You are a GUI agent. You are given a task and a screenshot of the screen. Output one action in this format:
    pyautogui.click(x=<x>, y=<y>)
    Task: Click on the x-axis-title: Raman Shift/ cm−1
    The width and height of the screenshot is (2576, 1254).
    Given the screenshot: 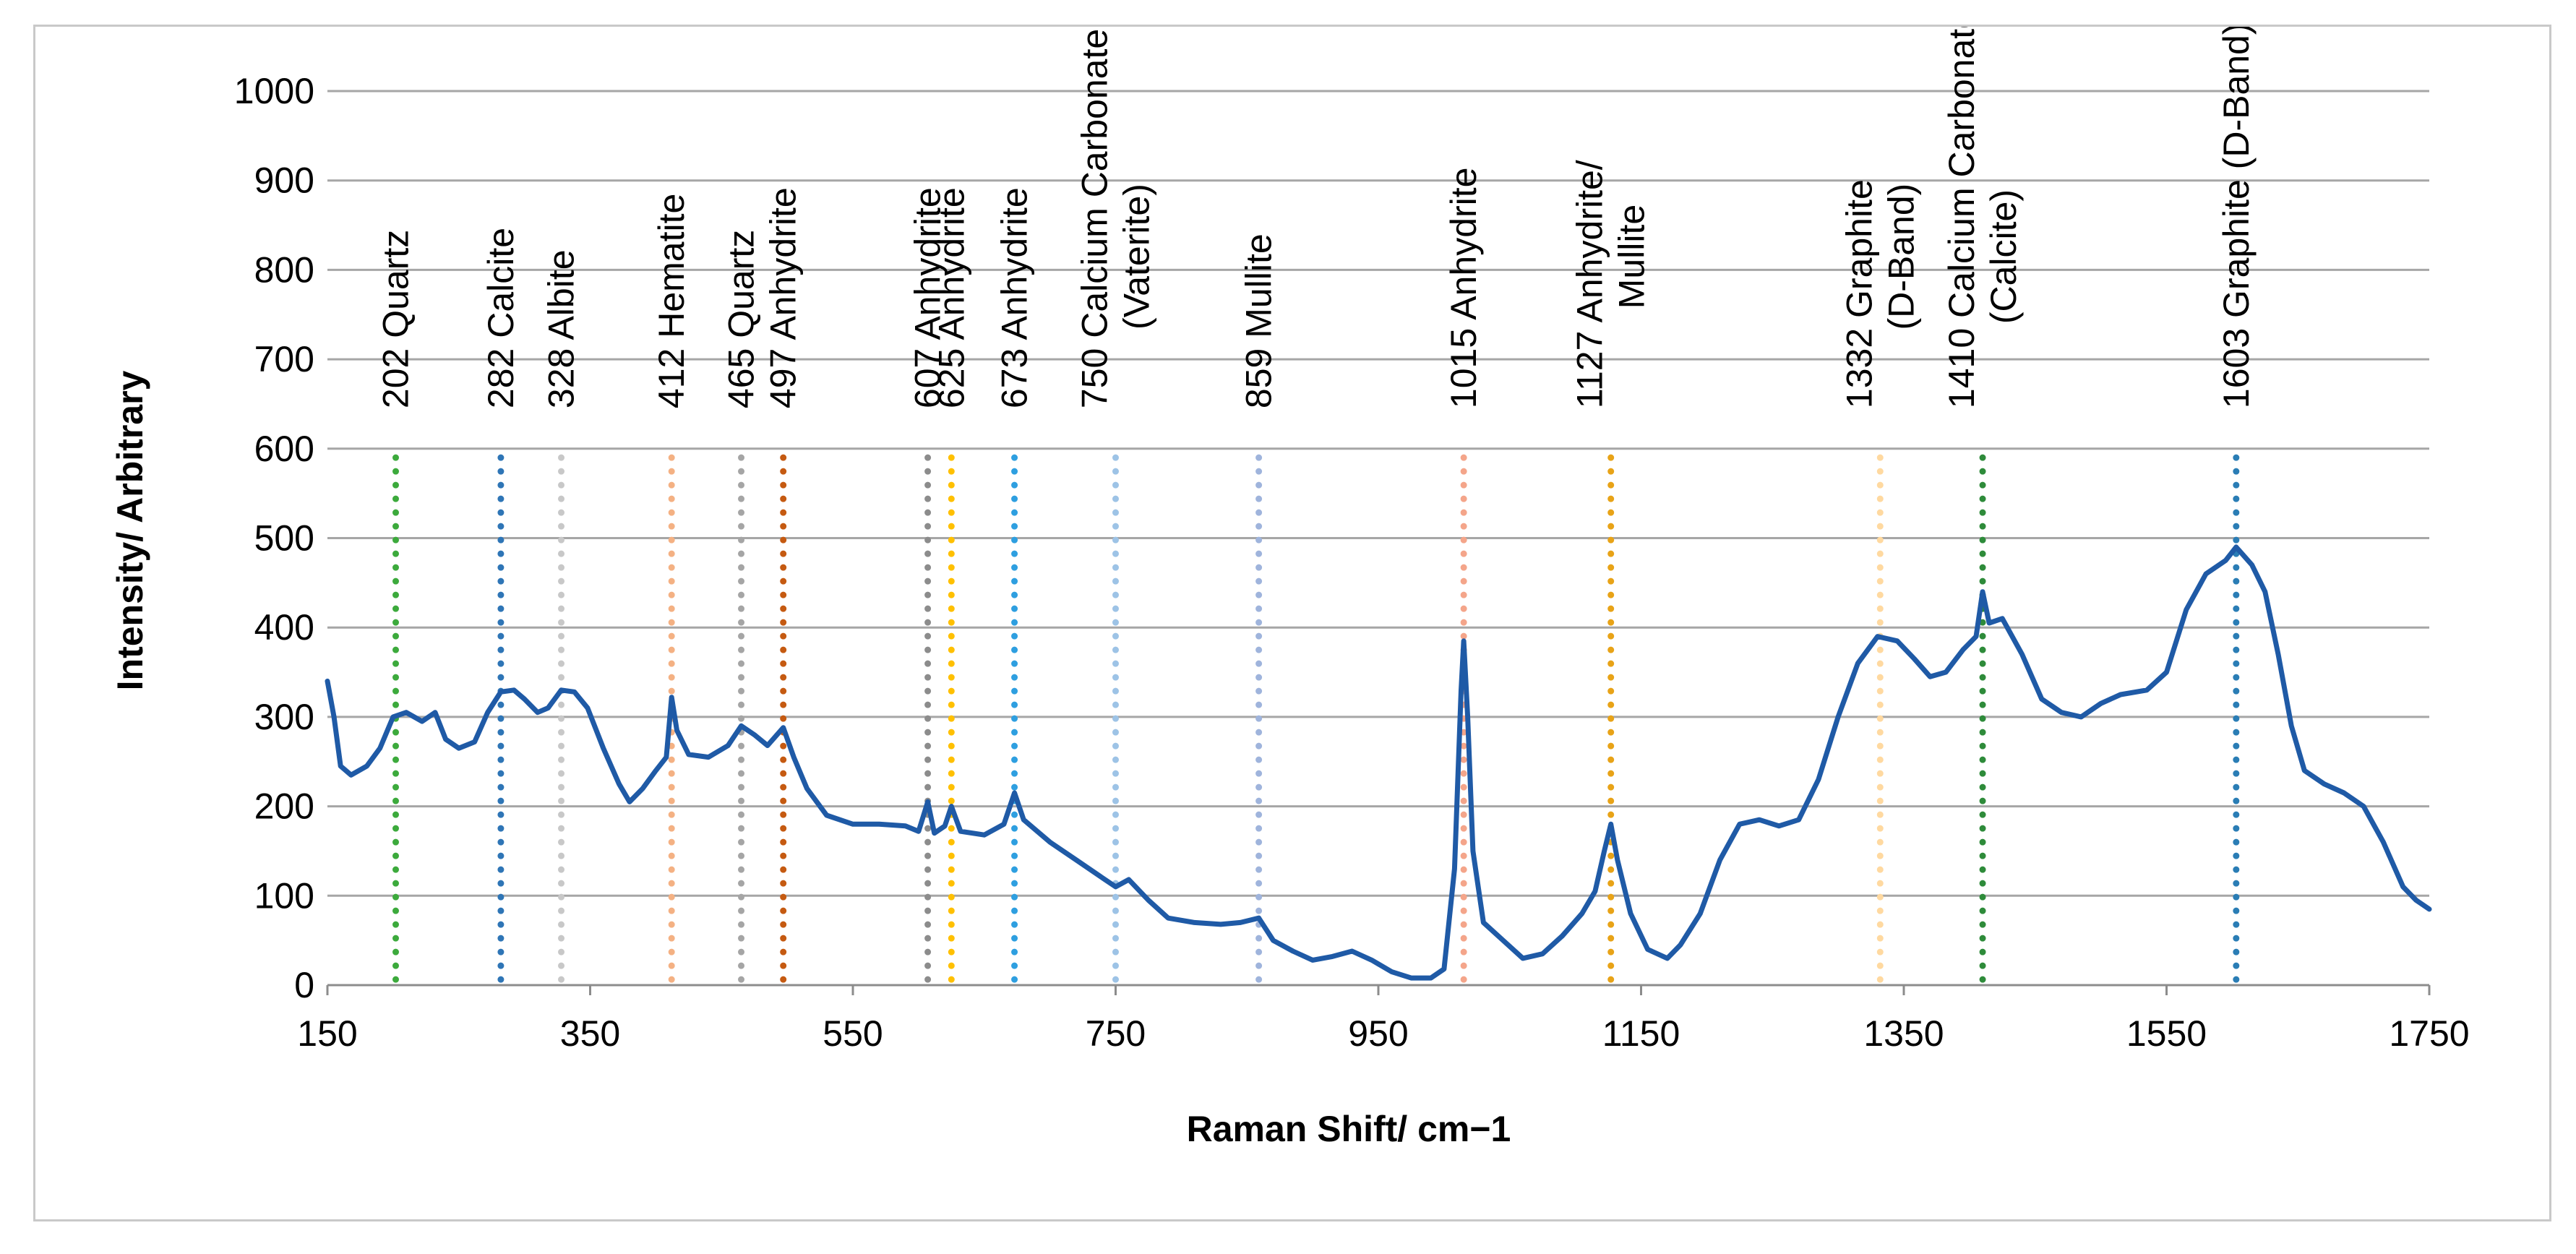 What is the action you would take?
    pyautogui.click(x=1349, y=1129)
    